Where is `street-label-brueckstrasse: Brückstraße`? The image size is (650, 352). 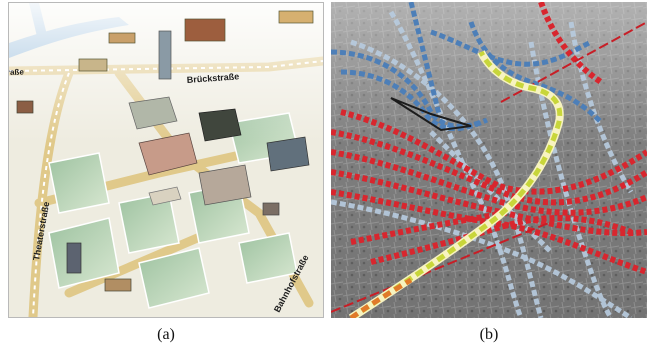
street-label-brueckstrasse: Brückstraße is located at coordinates (212, 78).